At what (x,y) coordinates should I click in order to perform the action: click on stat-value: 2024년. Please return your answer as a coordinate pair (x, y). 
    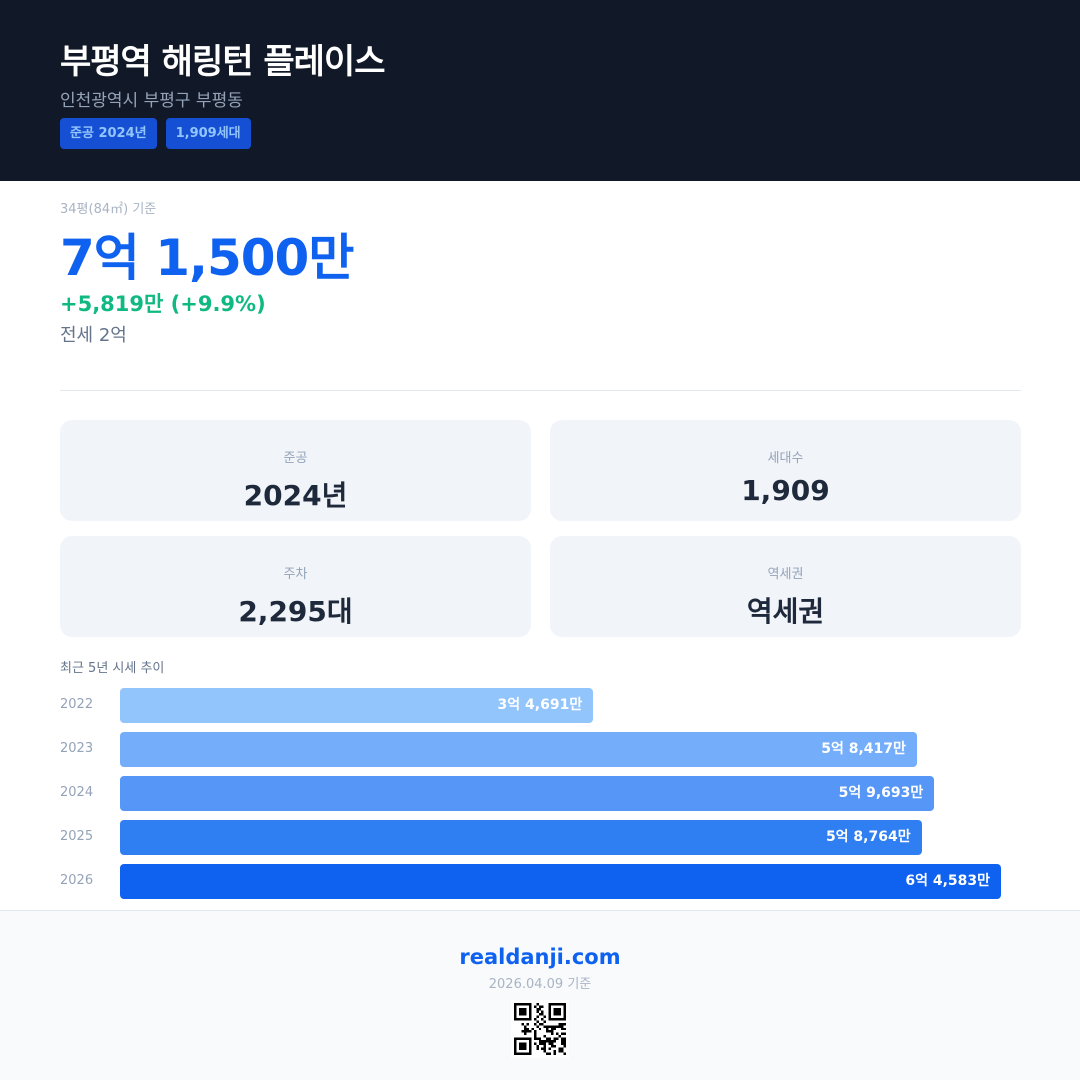
    Looking at the image, I should click on (295, 495).